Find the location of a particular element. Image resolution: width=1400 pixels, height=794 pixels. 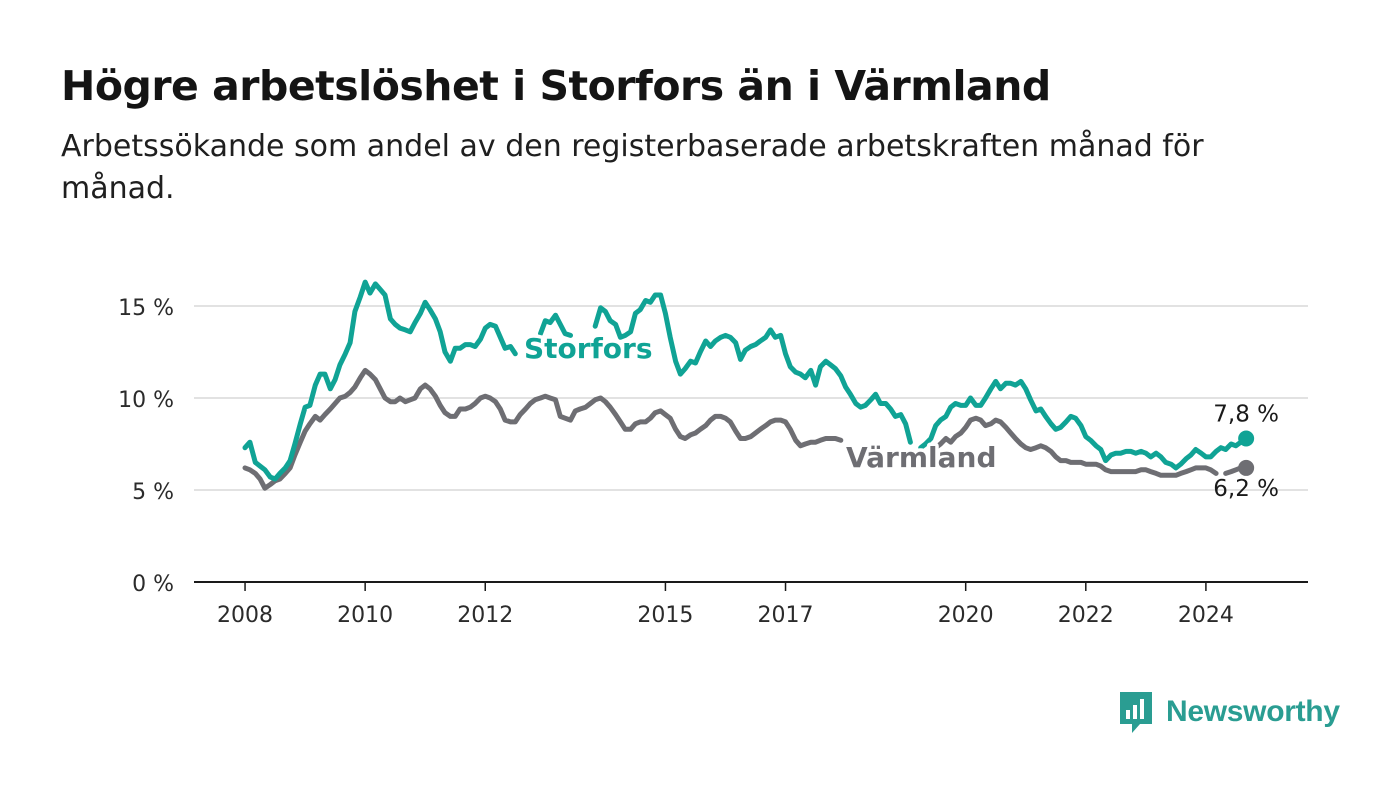

y-tick-label: 5 % is located at coordinates (153, 492).